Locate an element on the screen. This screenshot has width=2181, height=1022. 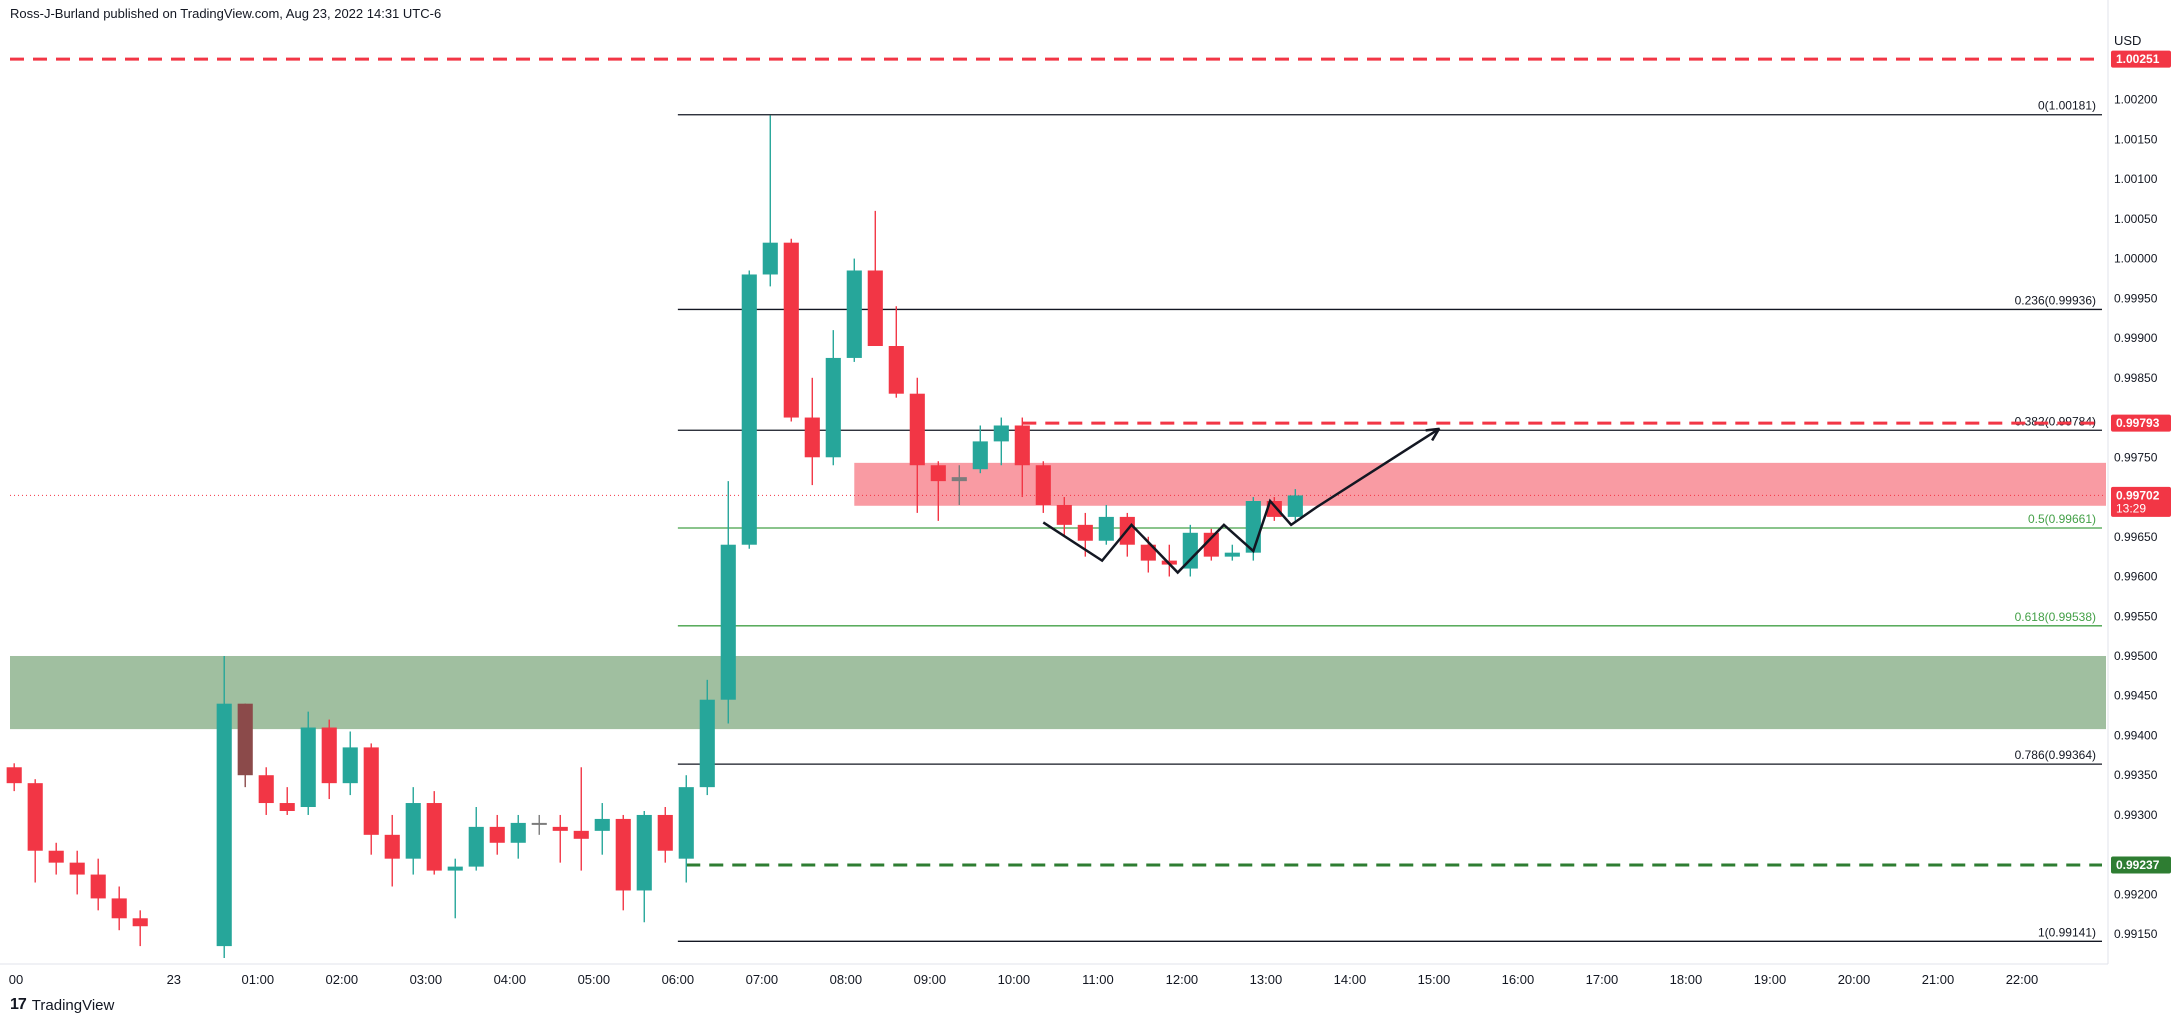
x-tick-label: 06:00 is located at coordinates (678, 979).